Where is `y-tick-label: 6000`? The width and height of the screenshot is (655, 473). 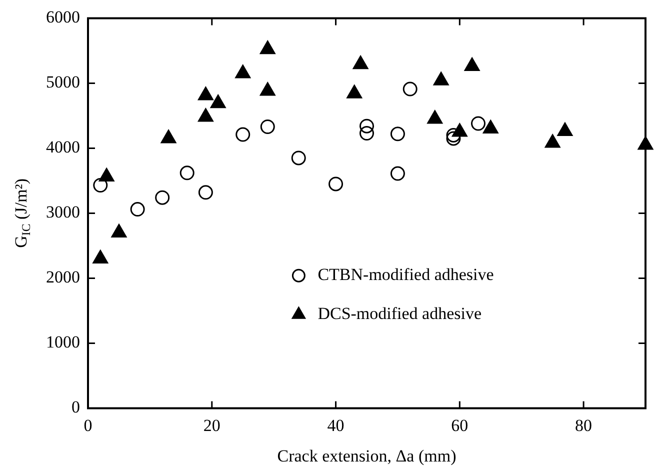
y-tick-label: 6000 is located at coordinates (63, 17).